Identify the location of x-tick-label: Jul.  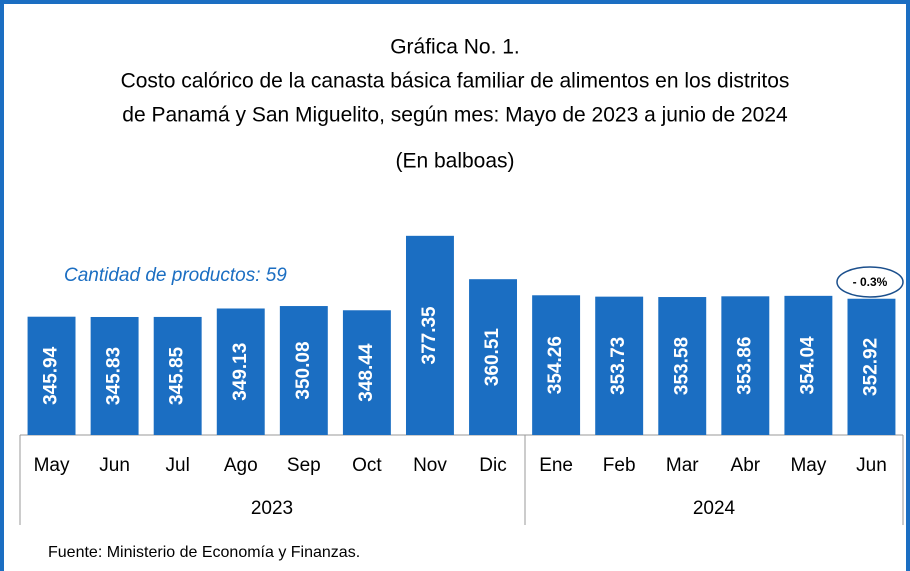
(178, 465).